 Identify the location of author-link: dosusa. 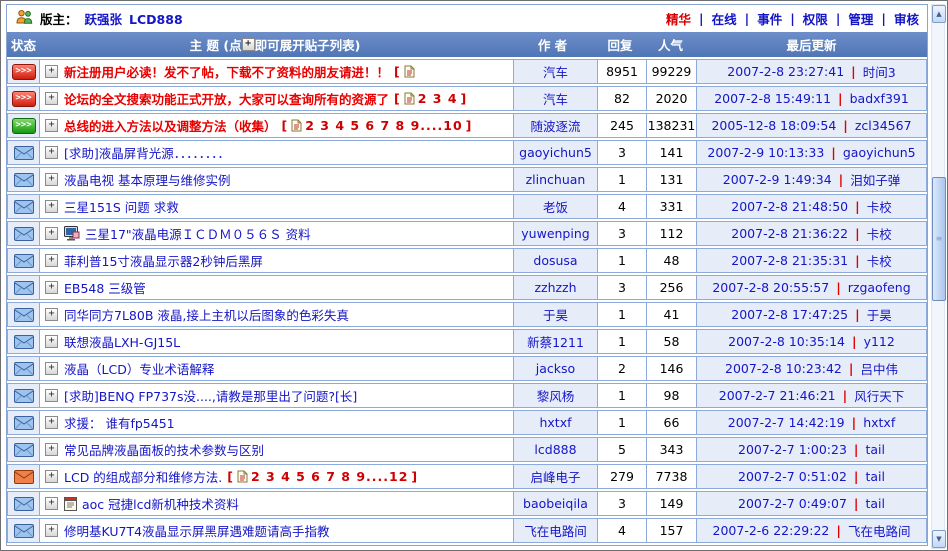
(555, 260).